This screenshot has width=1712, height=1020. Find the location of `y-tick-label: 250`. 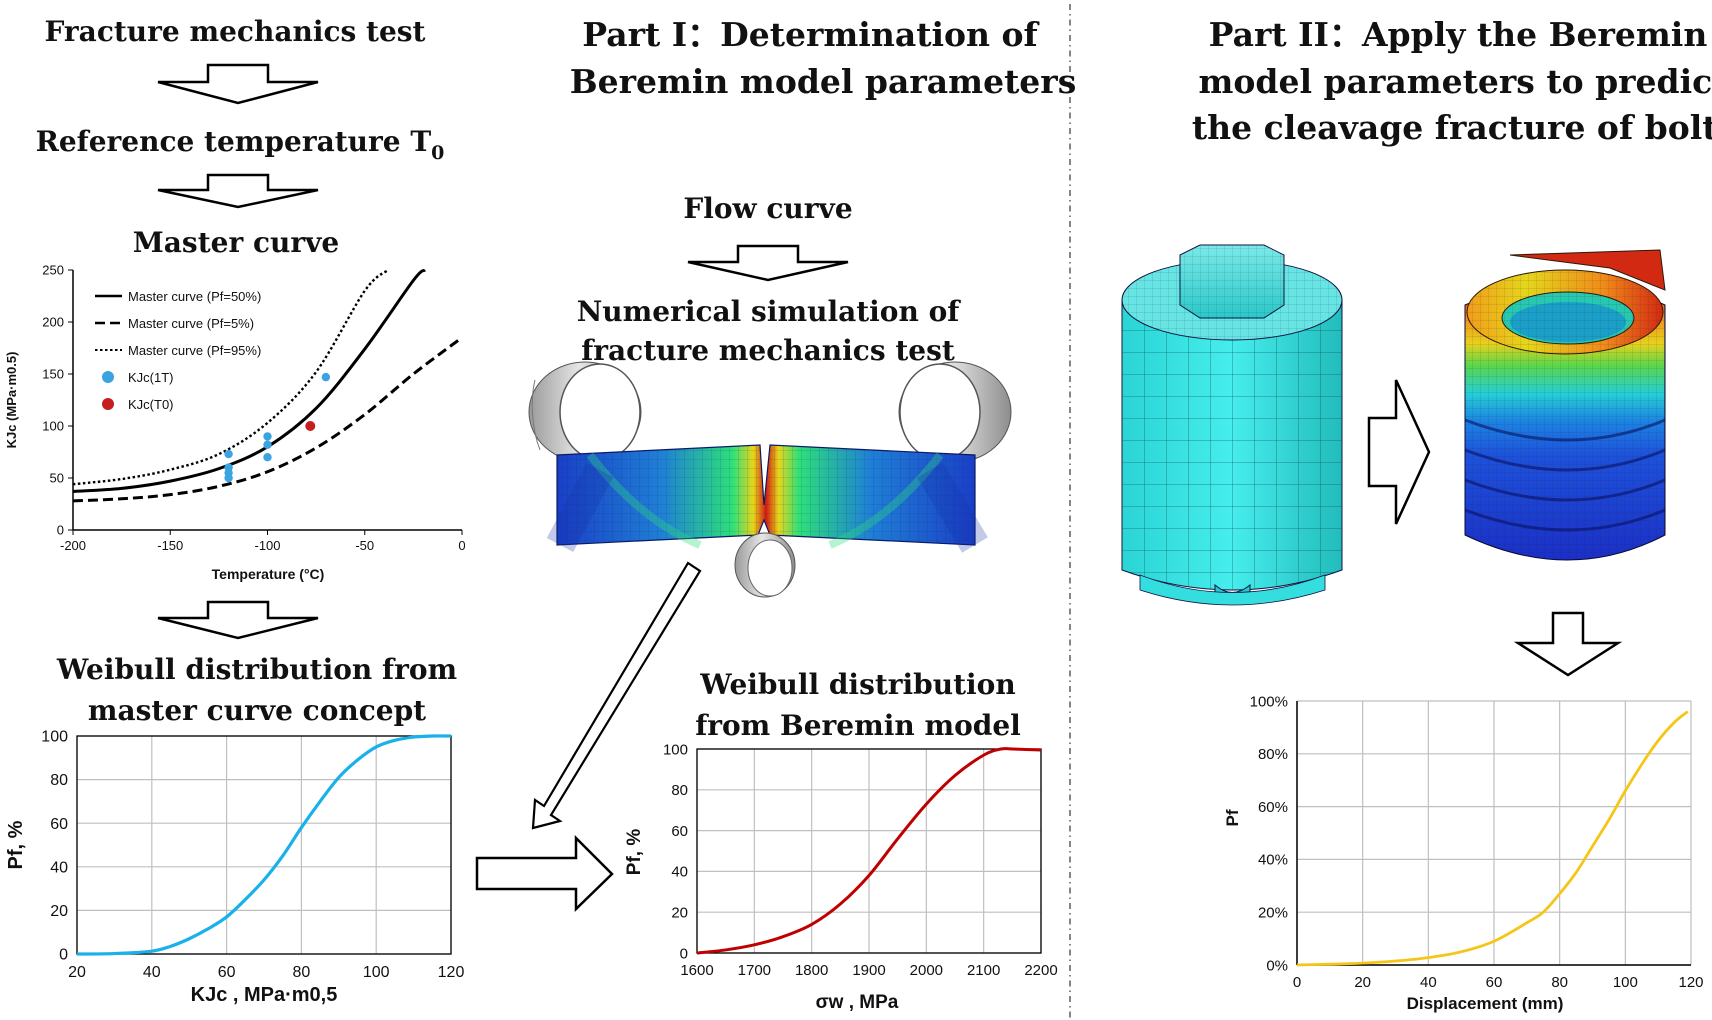

y-tick-label: 250 is located at coordinates (53, 270).